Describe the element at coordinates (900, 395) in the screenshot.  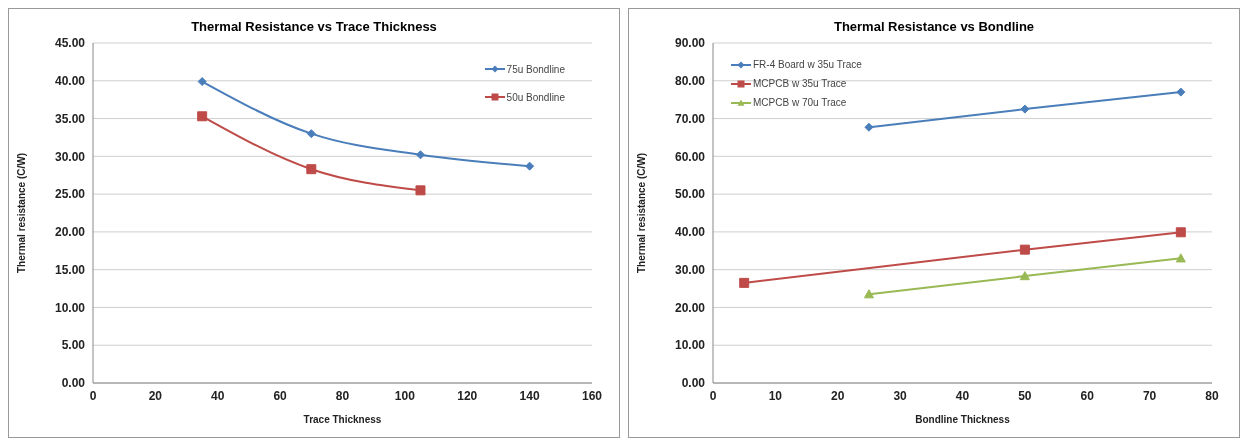
I see `x-tick-label: 30` at that location.